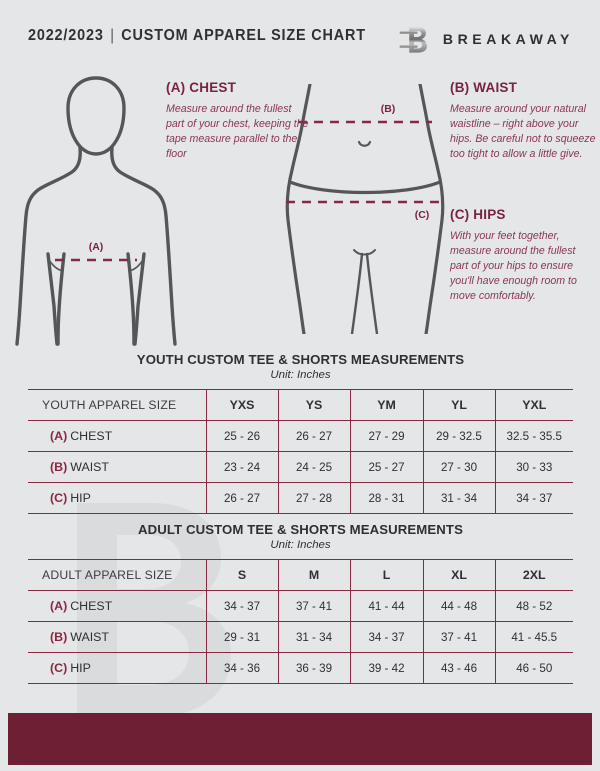  I want to click on adult-row-0-name: CHEST, so click(91, 606).